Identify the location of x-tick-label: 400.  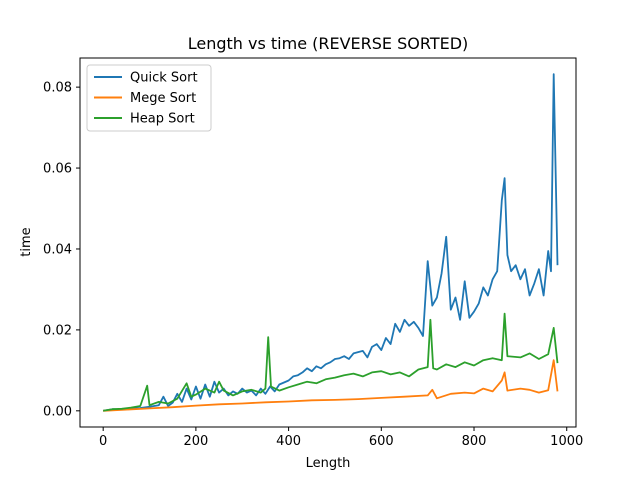
(288, 441).